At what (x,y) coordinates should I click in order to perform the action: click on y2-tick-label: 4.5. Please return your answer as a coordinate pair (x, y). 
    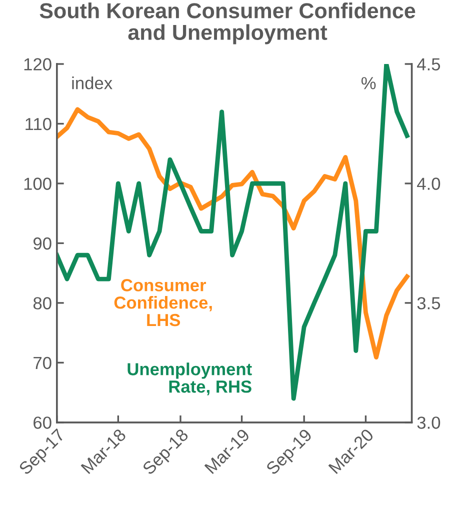
    Looking at the image, I should click on (428, 64).